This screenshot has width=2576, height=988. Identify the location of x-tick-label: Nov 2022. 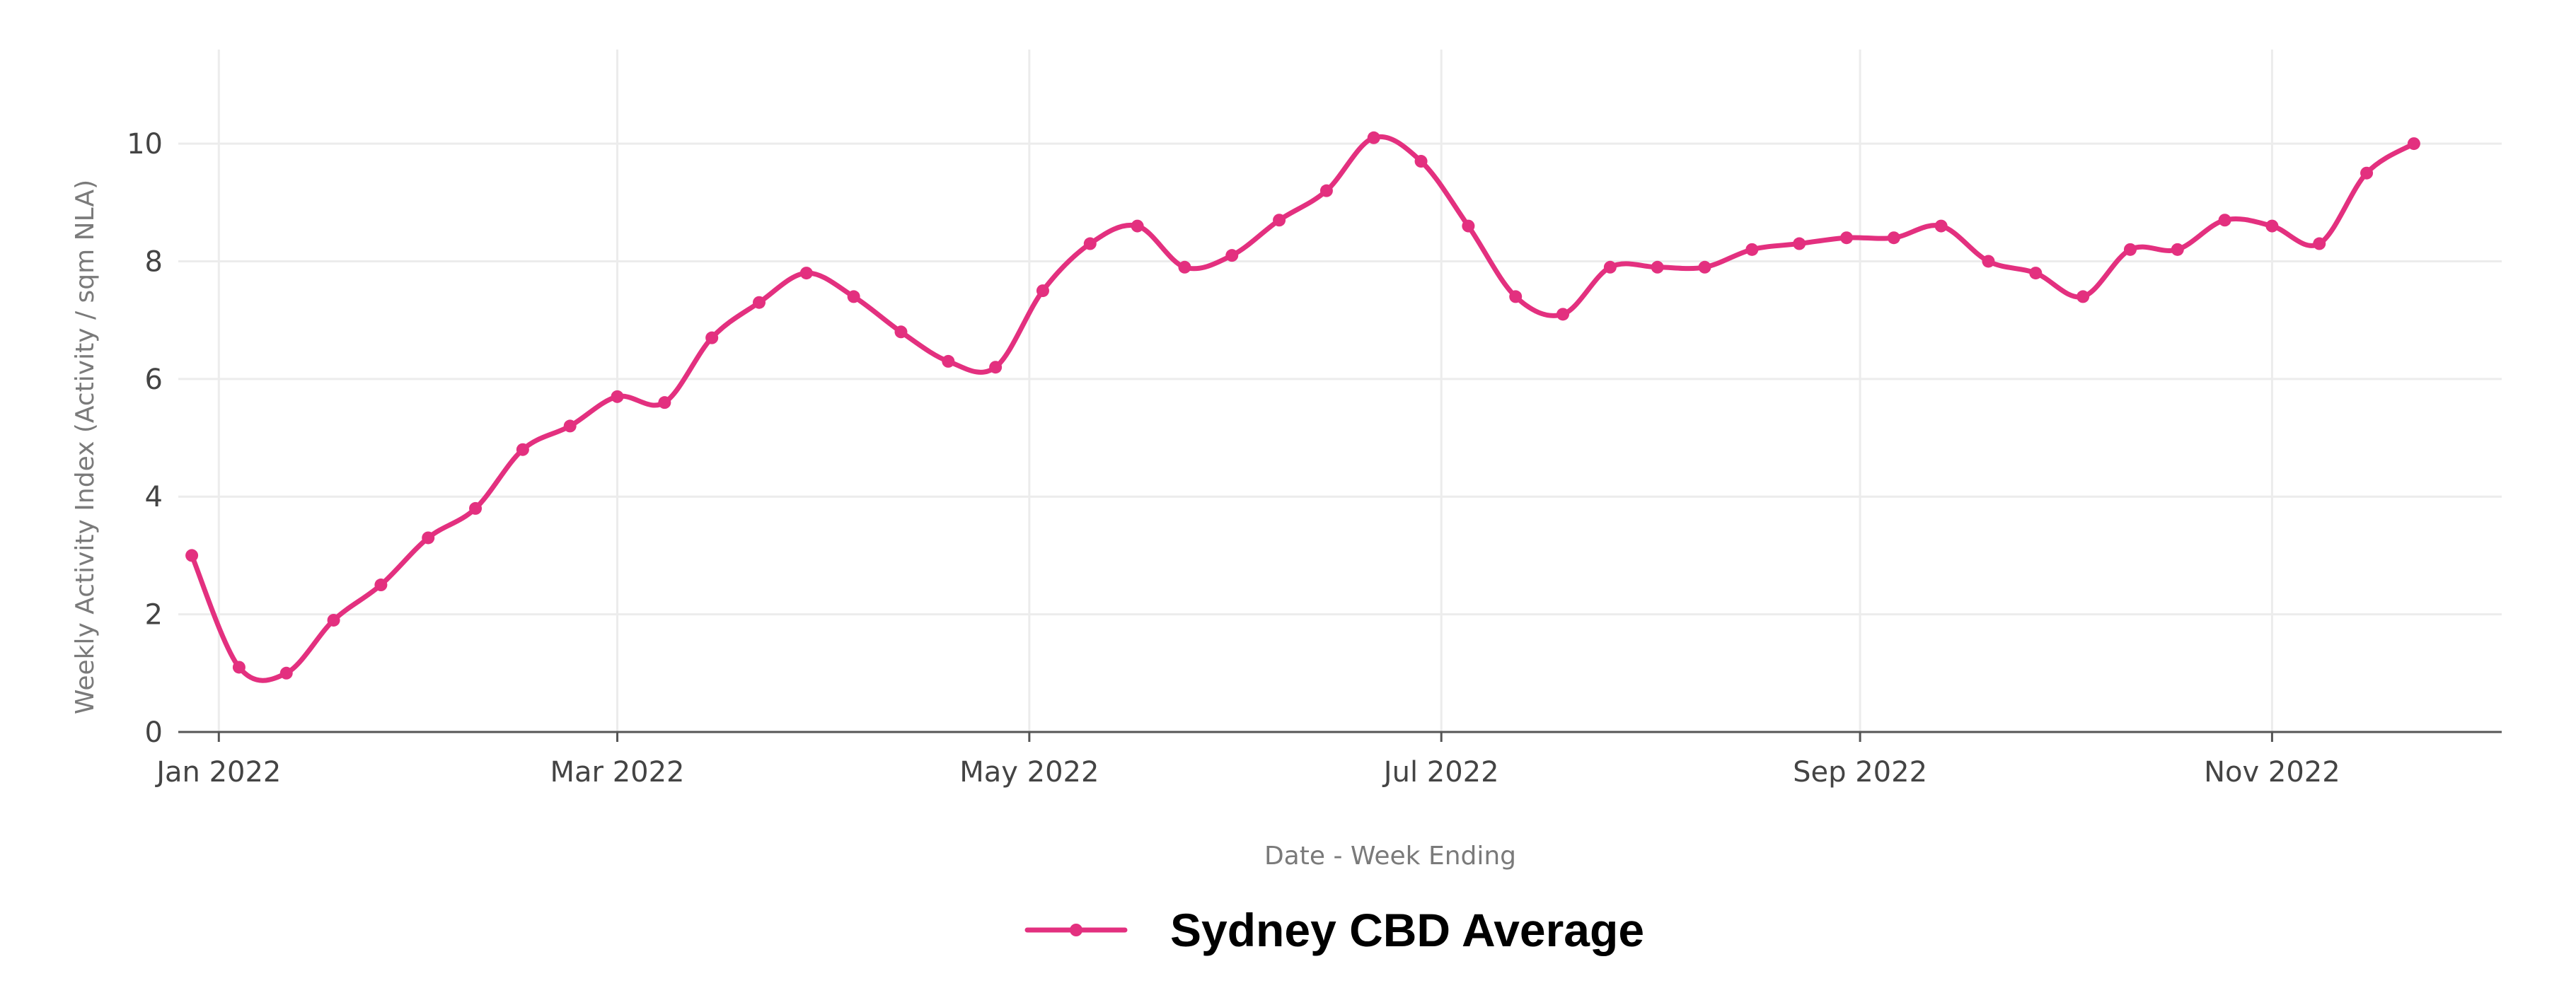
(2272, 772).